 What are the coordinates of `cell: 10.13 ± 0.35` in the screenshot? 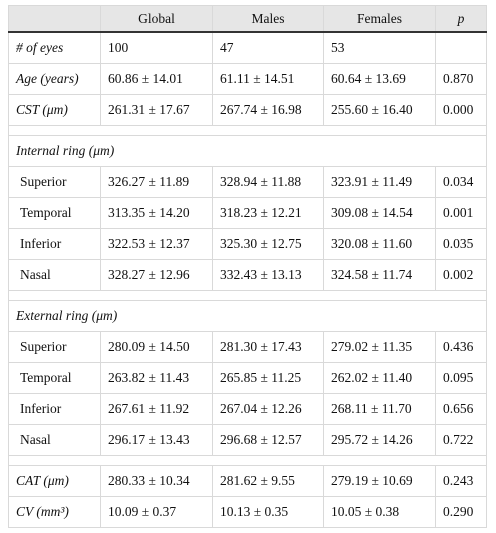 It's located at (268, 512).